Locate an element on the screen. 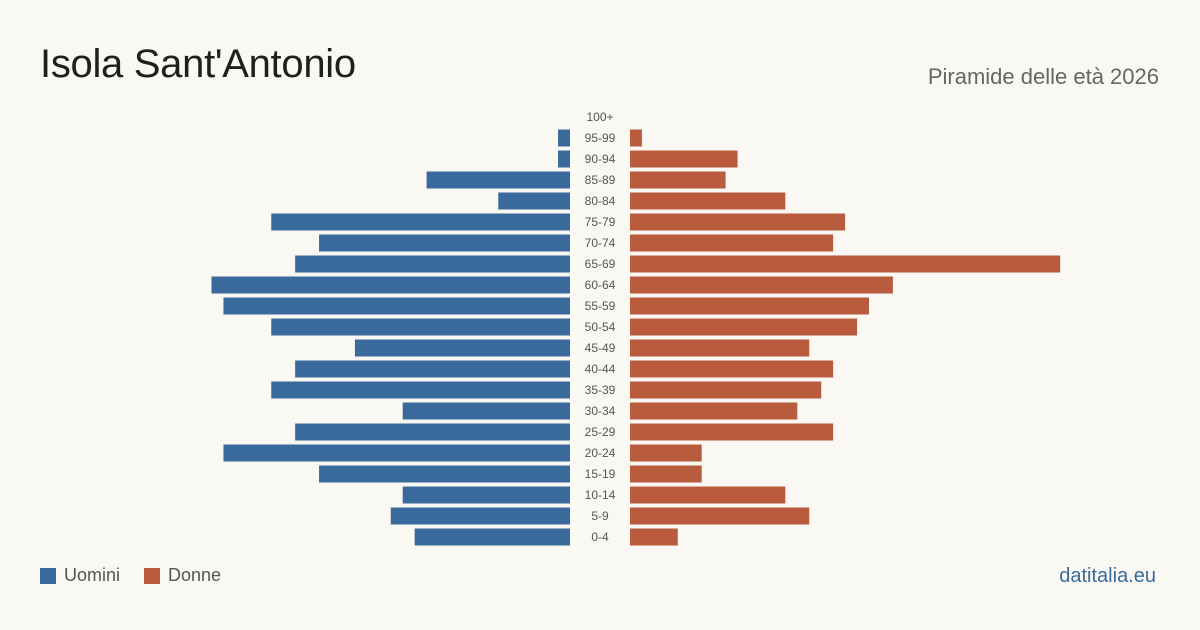 The height and width of the screenshot is (630, 1200). legend-swatch-women is located at coordinates (152, 575).